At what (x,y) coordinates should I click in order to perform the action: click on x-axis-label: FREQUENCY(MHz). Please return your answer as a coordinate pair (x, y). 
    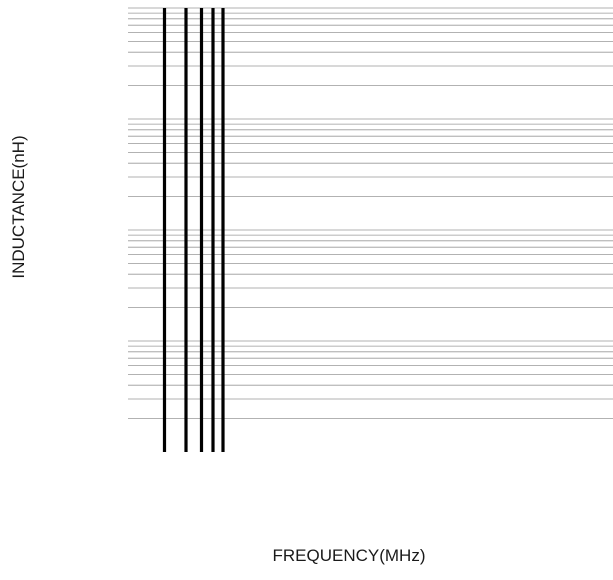
    Looking at the image, I should click on (349, 555).